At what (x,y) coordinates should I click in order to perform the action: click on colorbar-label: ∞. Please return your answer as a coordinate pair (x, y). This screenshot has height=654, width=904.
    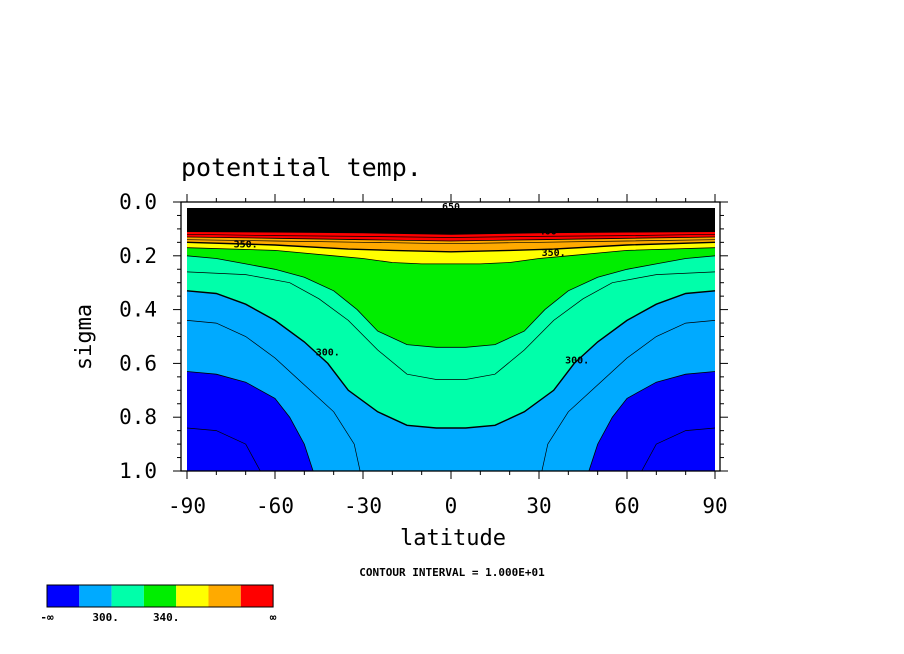
    Looking at the image, I should click on (273, 617).